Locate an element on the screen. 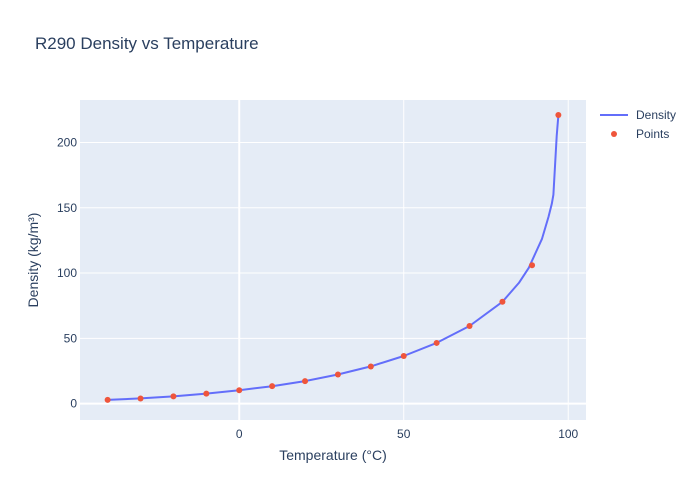 Image resolution: width=700 pixels, height=500 pixels. legend: Density Points is located at coordinates (638, 124).